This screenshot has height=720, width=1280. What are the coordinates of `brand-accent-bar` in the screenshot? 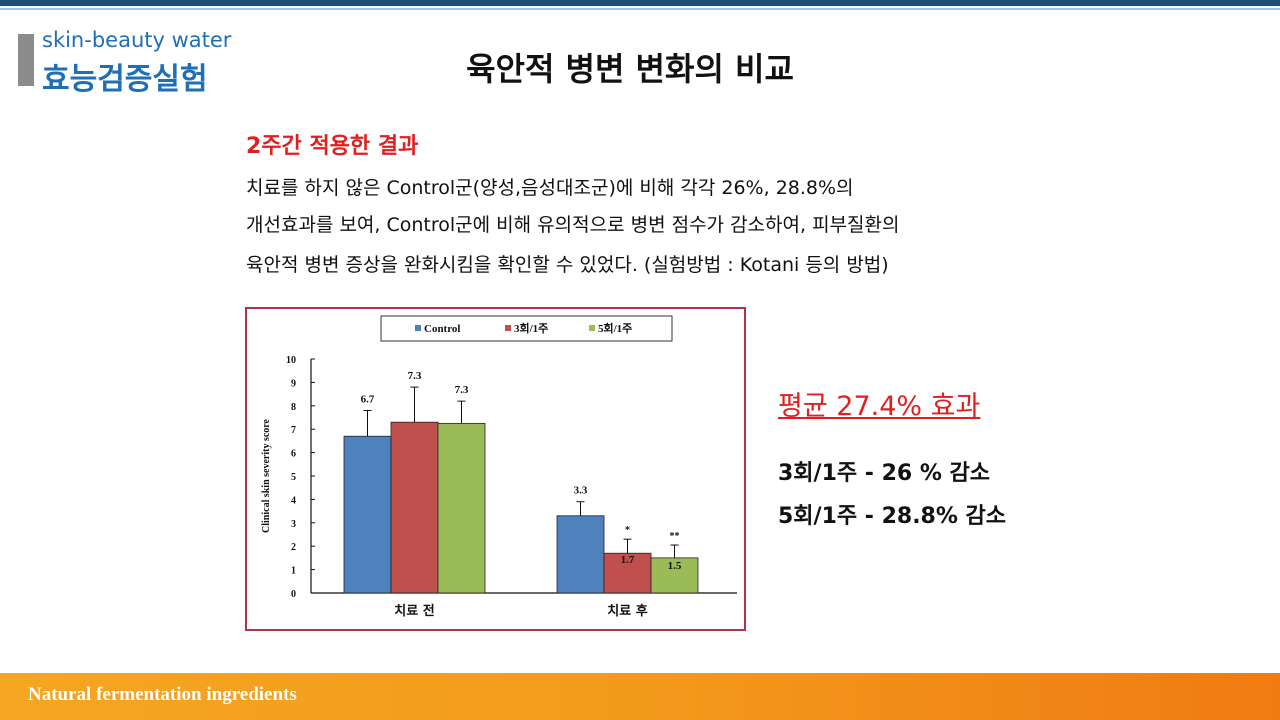 It's located at (26, 60).